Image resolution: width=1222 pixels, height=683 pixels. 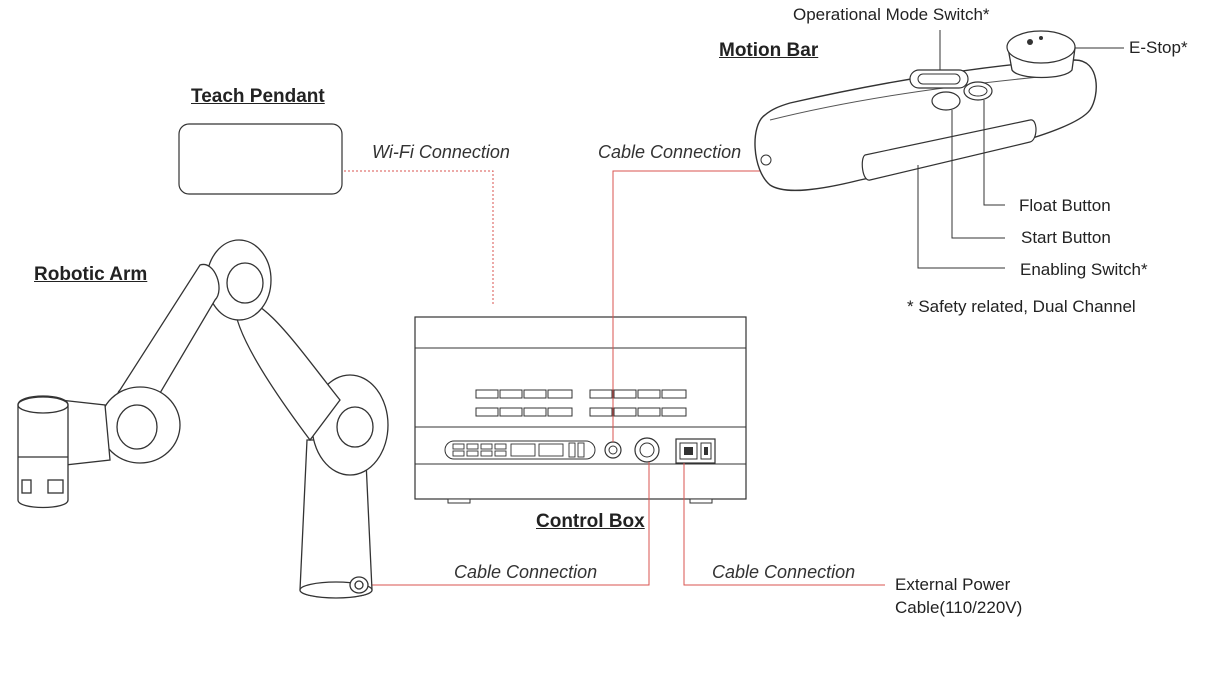 What do you see at coordinates (670, 152) in the screenshot?
I see `cable-motion-bar-label: Cable Connection` at bounding box center [670, 152].